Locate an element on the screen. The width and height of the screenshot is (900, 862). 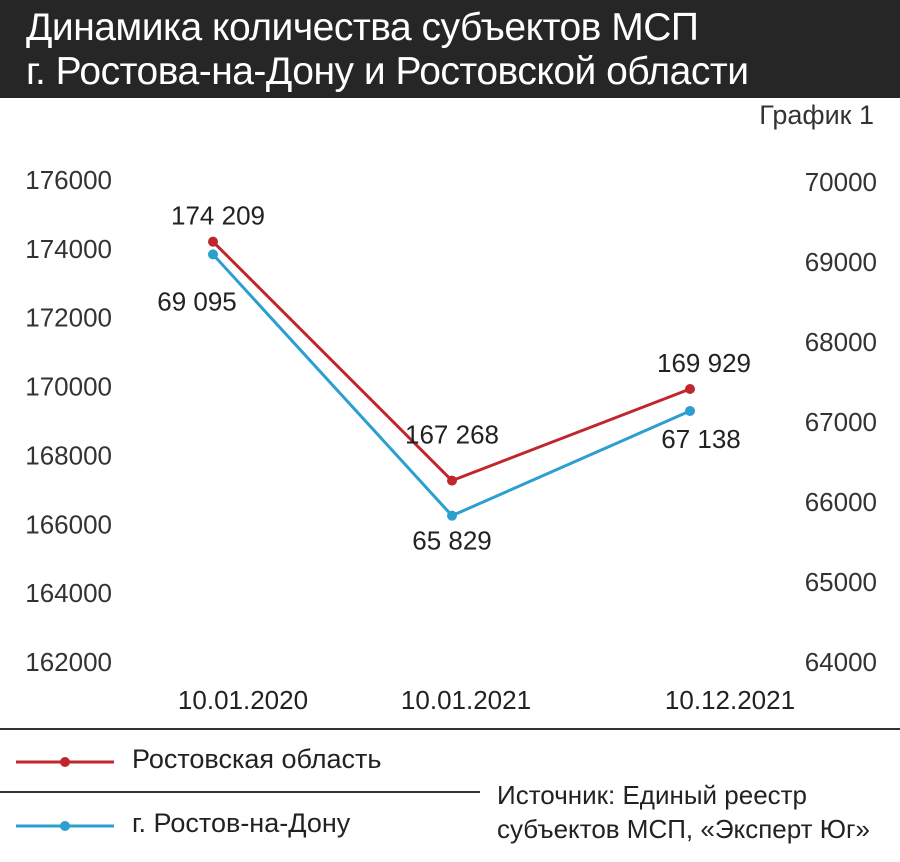
chart-title-line-2: г. Ростова-на-Дону и Ростовской области is located at coordinates (387, 71).